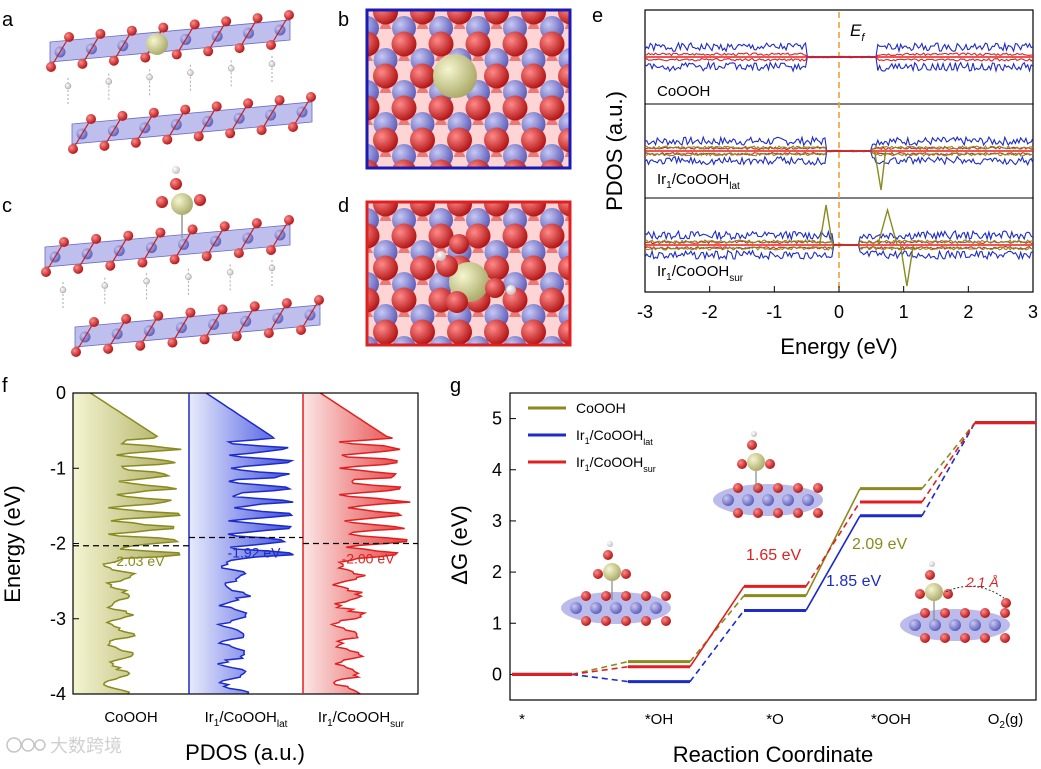  What do you see at coordinates (181, 82) in the screenshot?
I see `structure-a-side-view` at bounding box center [181, 82].